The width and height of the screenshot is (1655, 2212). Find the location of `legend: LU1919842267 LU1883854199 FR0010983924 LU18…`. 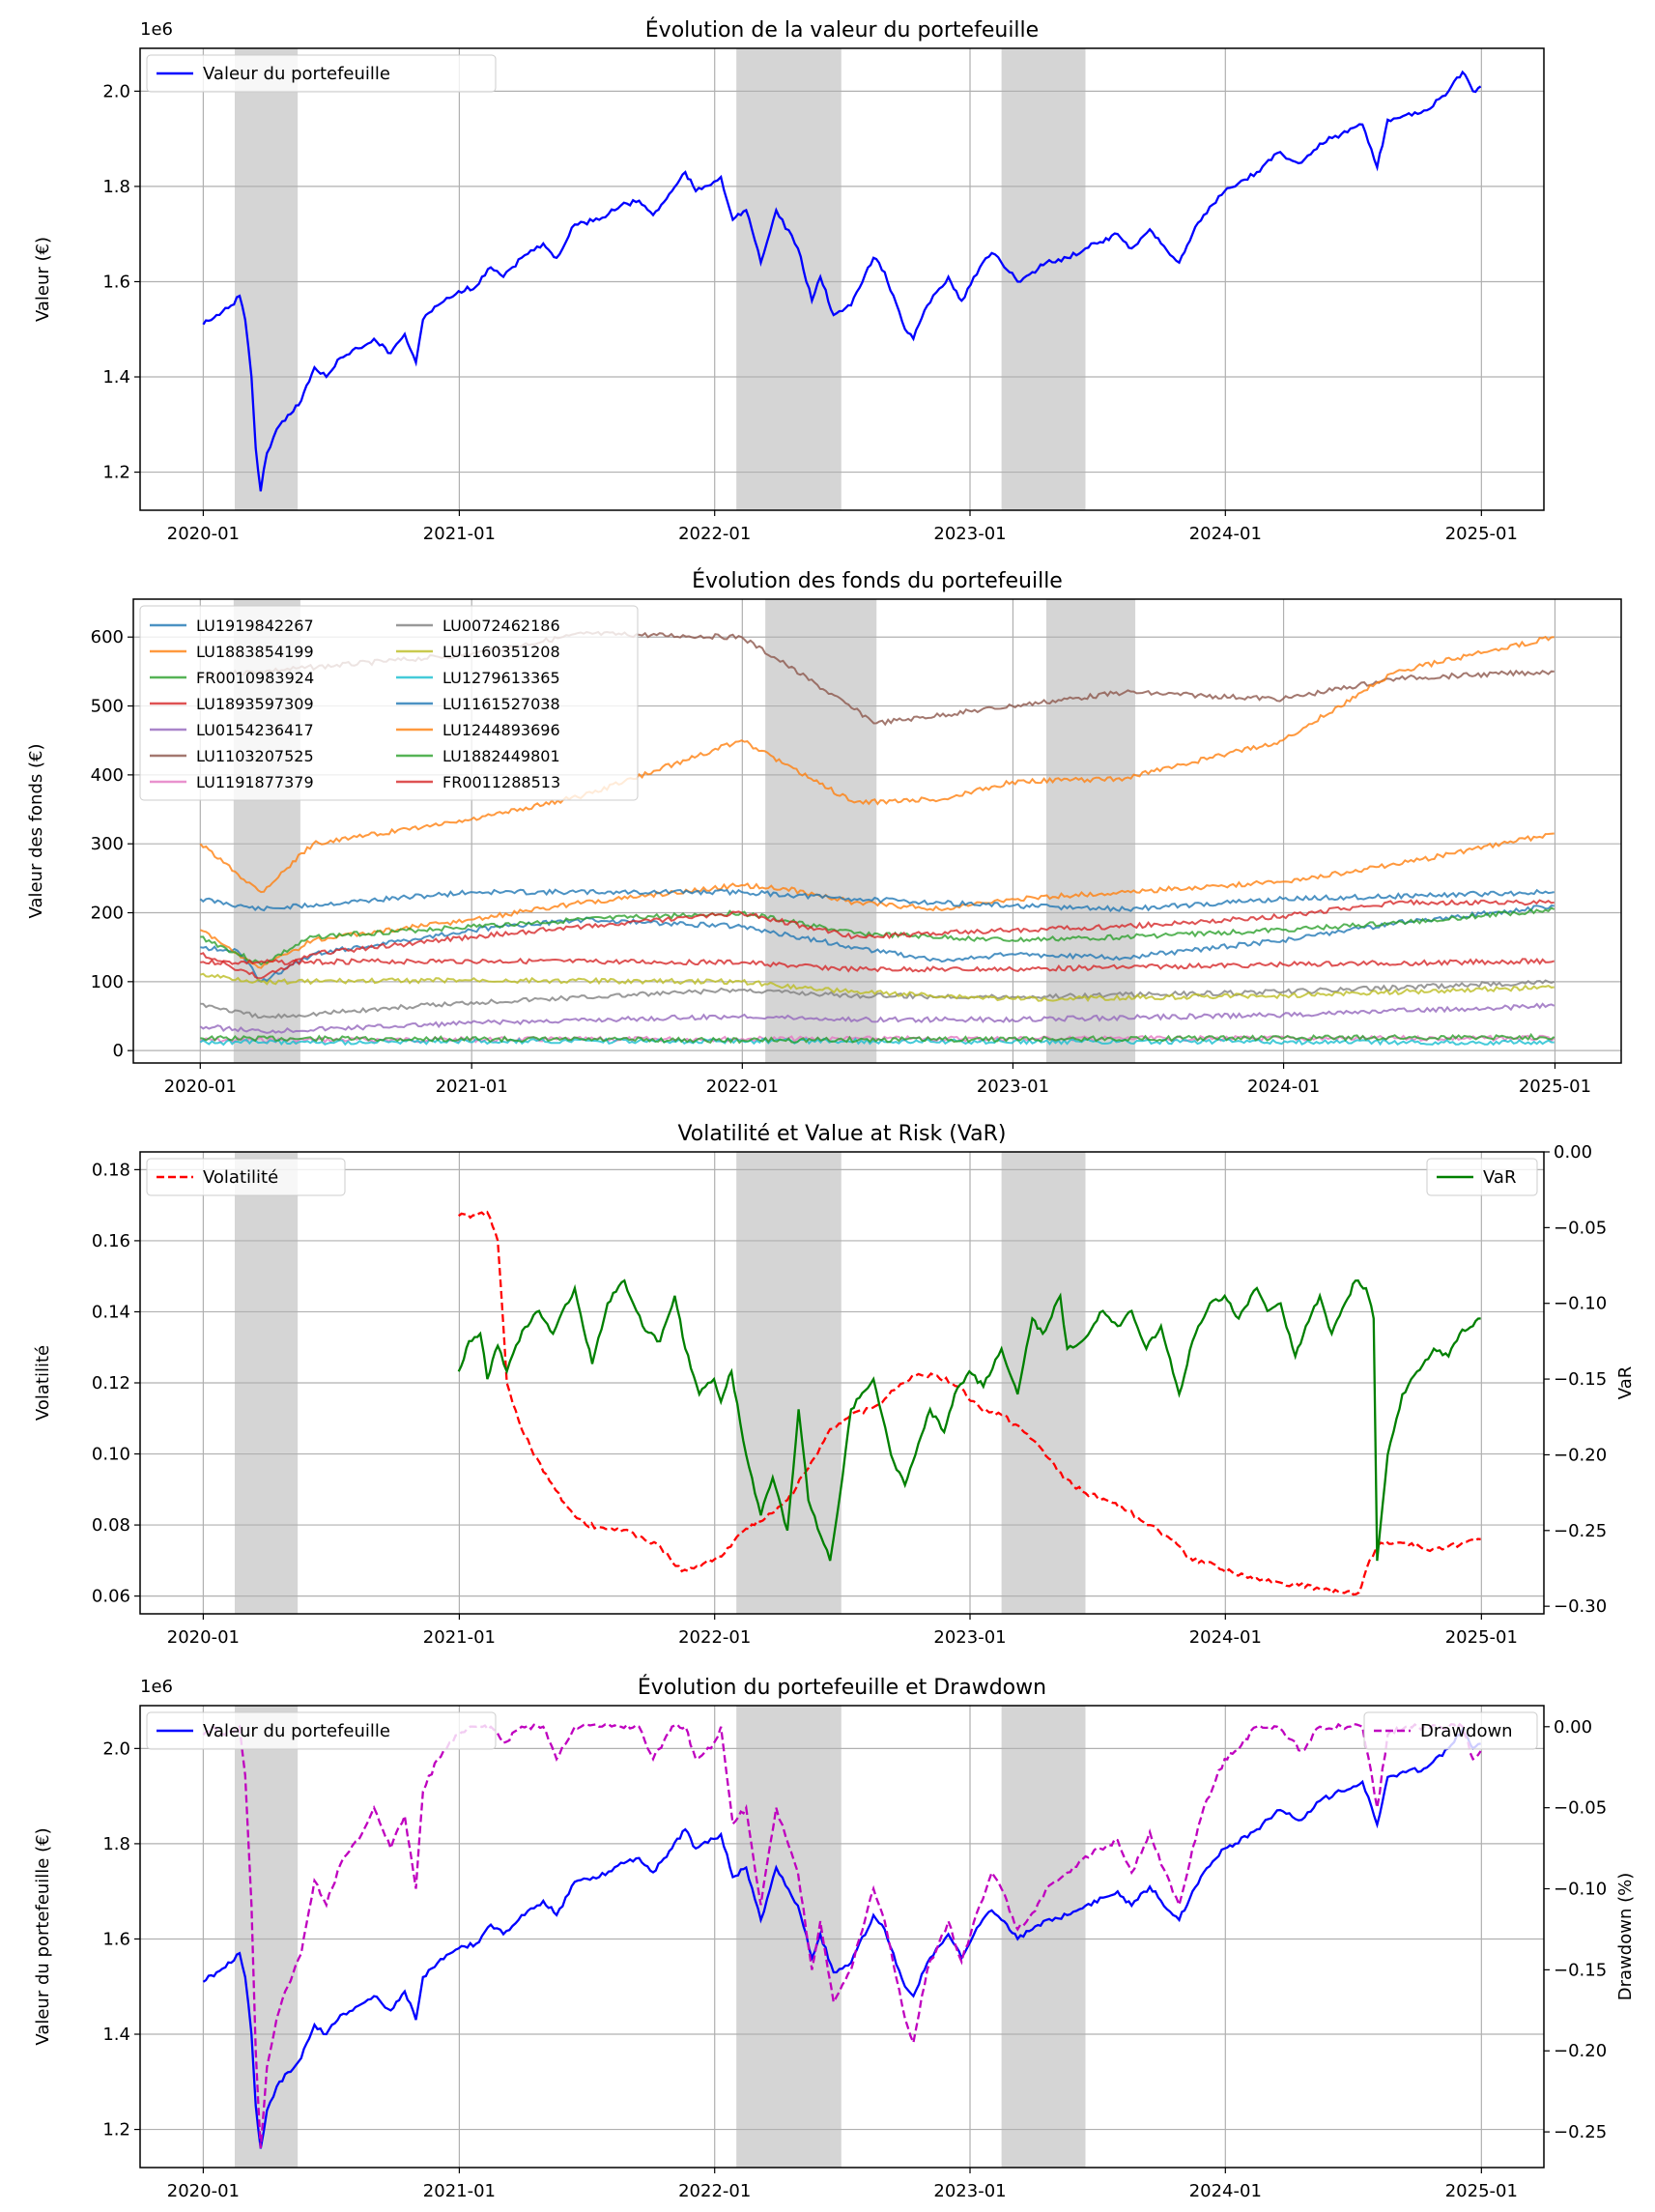

legend: LU1919842267 LU1883854199 FR0010983924 LU18… is located at coordinates (389, 703).